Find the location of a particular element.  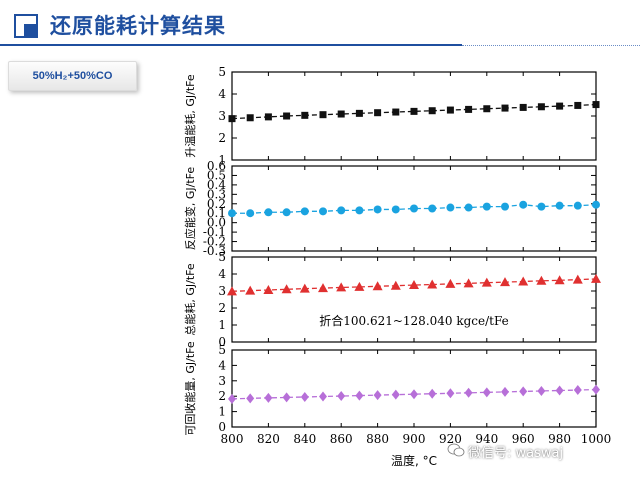

y-tick-label: 0.1 is located at coordinates (216, 213).